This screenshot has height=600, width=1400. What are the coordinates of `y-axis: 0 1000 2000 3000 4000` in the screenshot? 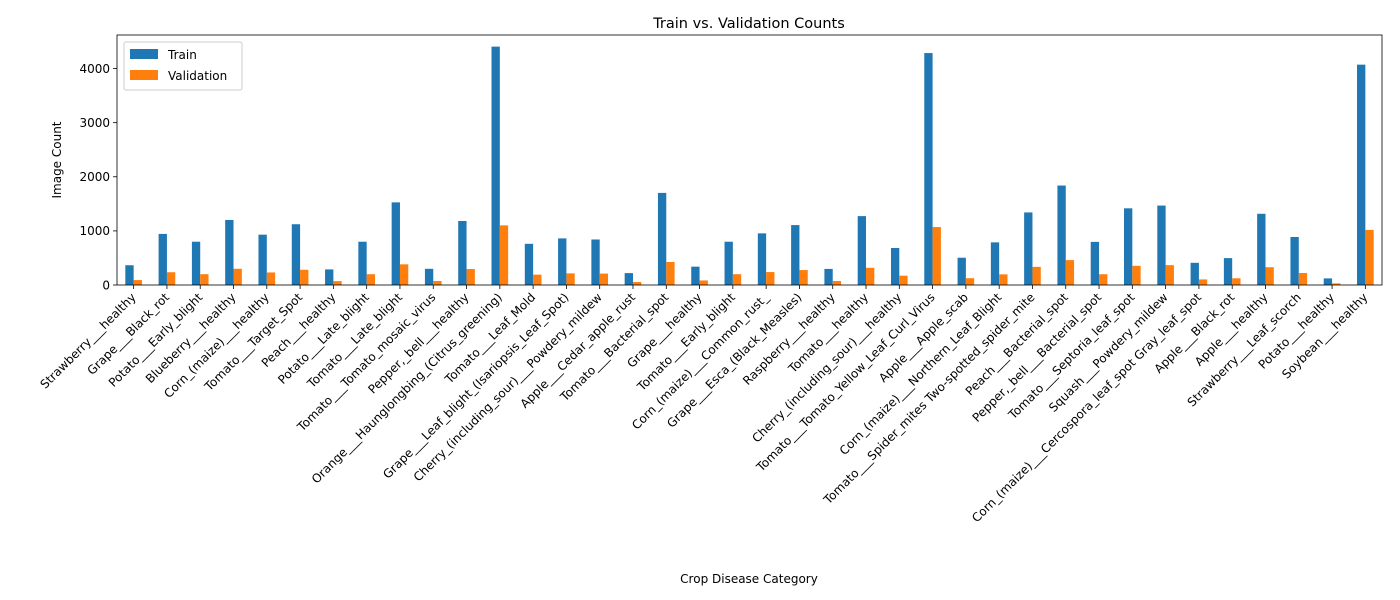 It's located at (98, 177).